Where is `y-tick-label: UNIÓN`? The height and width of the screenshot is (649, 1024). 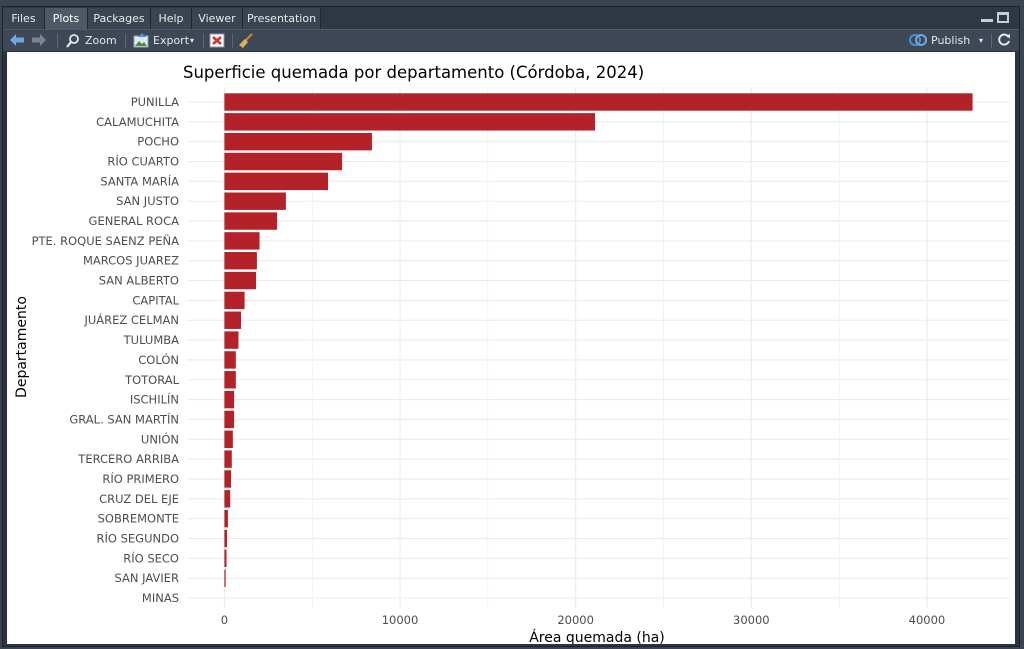 y-tick-label: UNIÓN is located at coordinates (160, 438).